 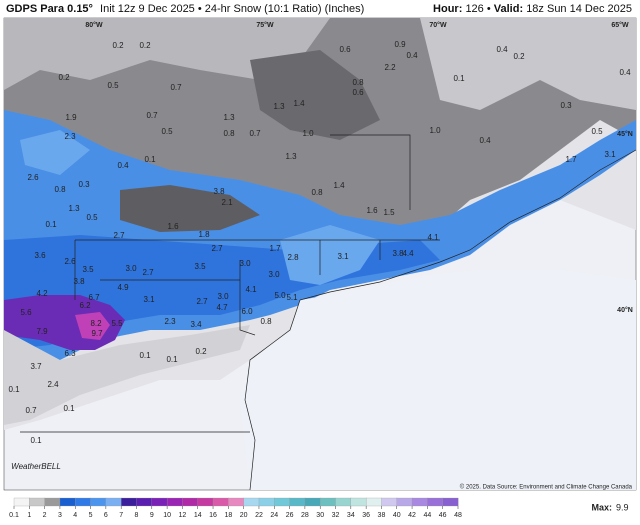 I want to click on snow-label: 6.7, so click(x=94, y=297).